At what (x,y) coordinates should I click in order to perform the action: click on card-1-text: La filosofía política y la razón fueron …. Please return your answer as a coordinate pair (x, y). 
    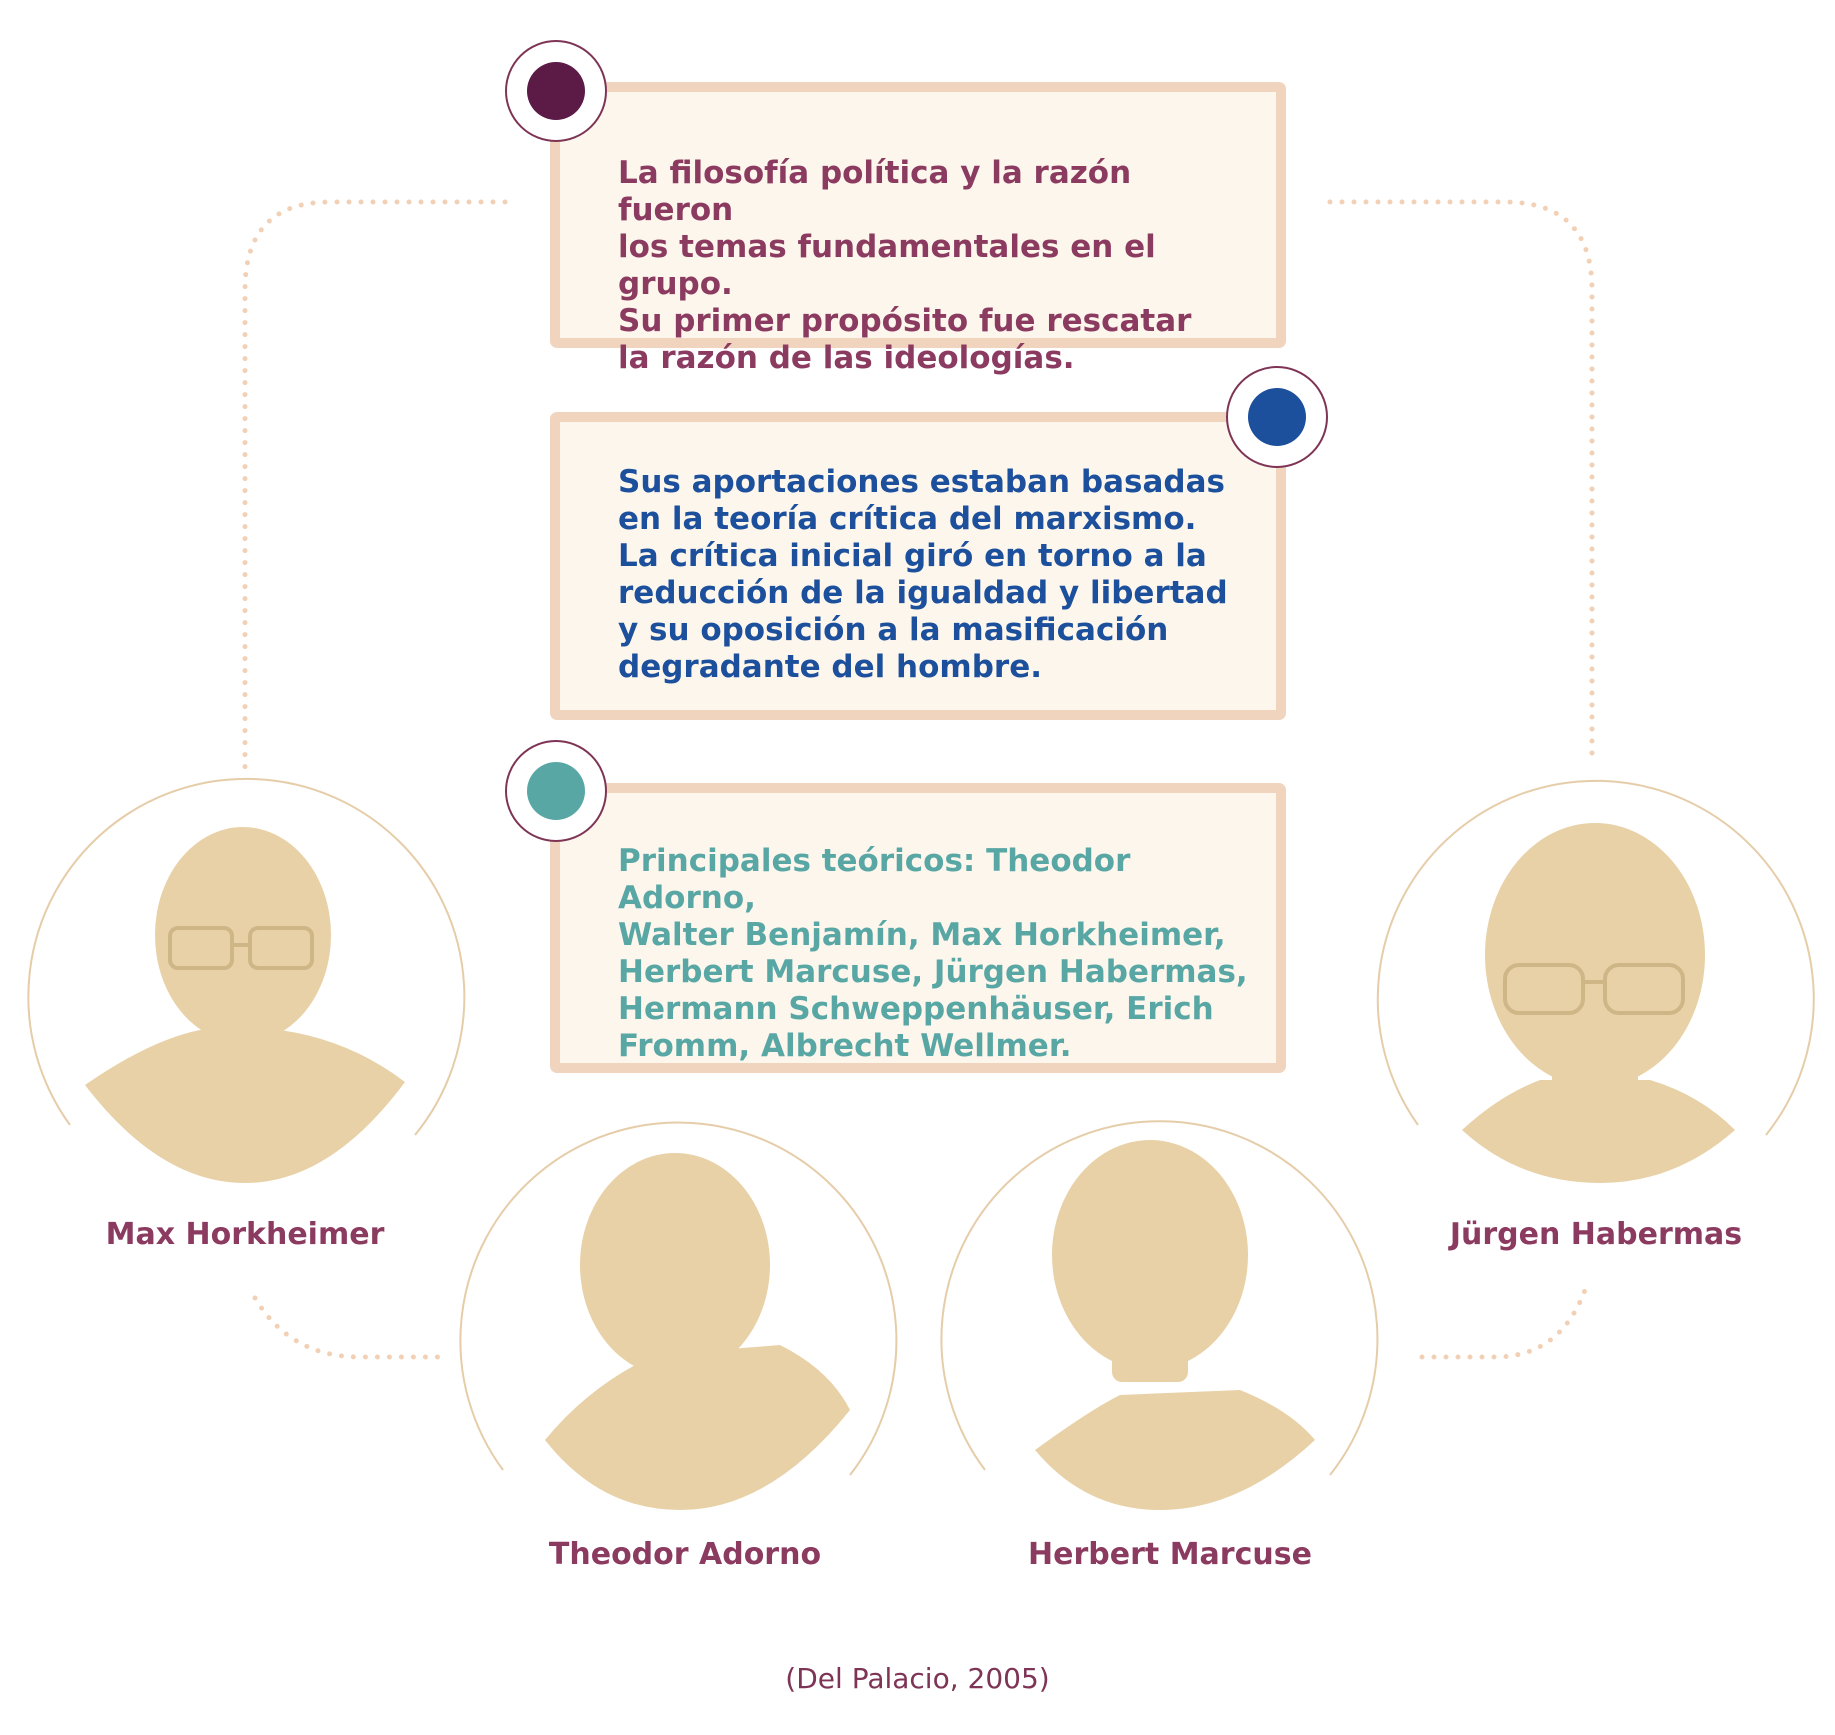
    Looking at the image, I should click on (905, 265).